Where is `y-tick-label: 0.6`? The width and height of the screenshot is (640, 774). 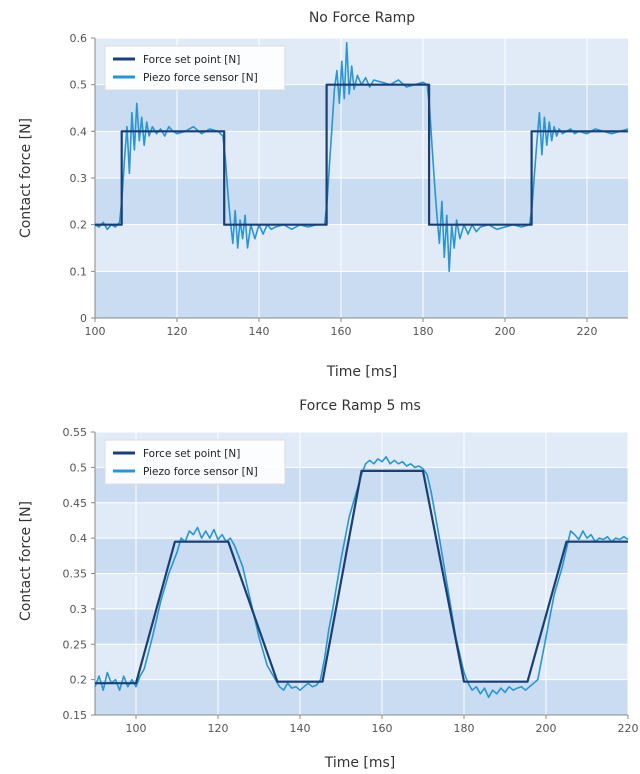 y-tick-label: 0.6 is located at coordinates (79, 38).